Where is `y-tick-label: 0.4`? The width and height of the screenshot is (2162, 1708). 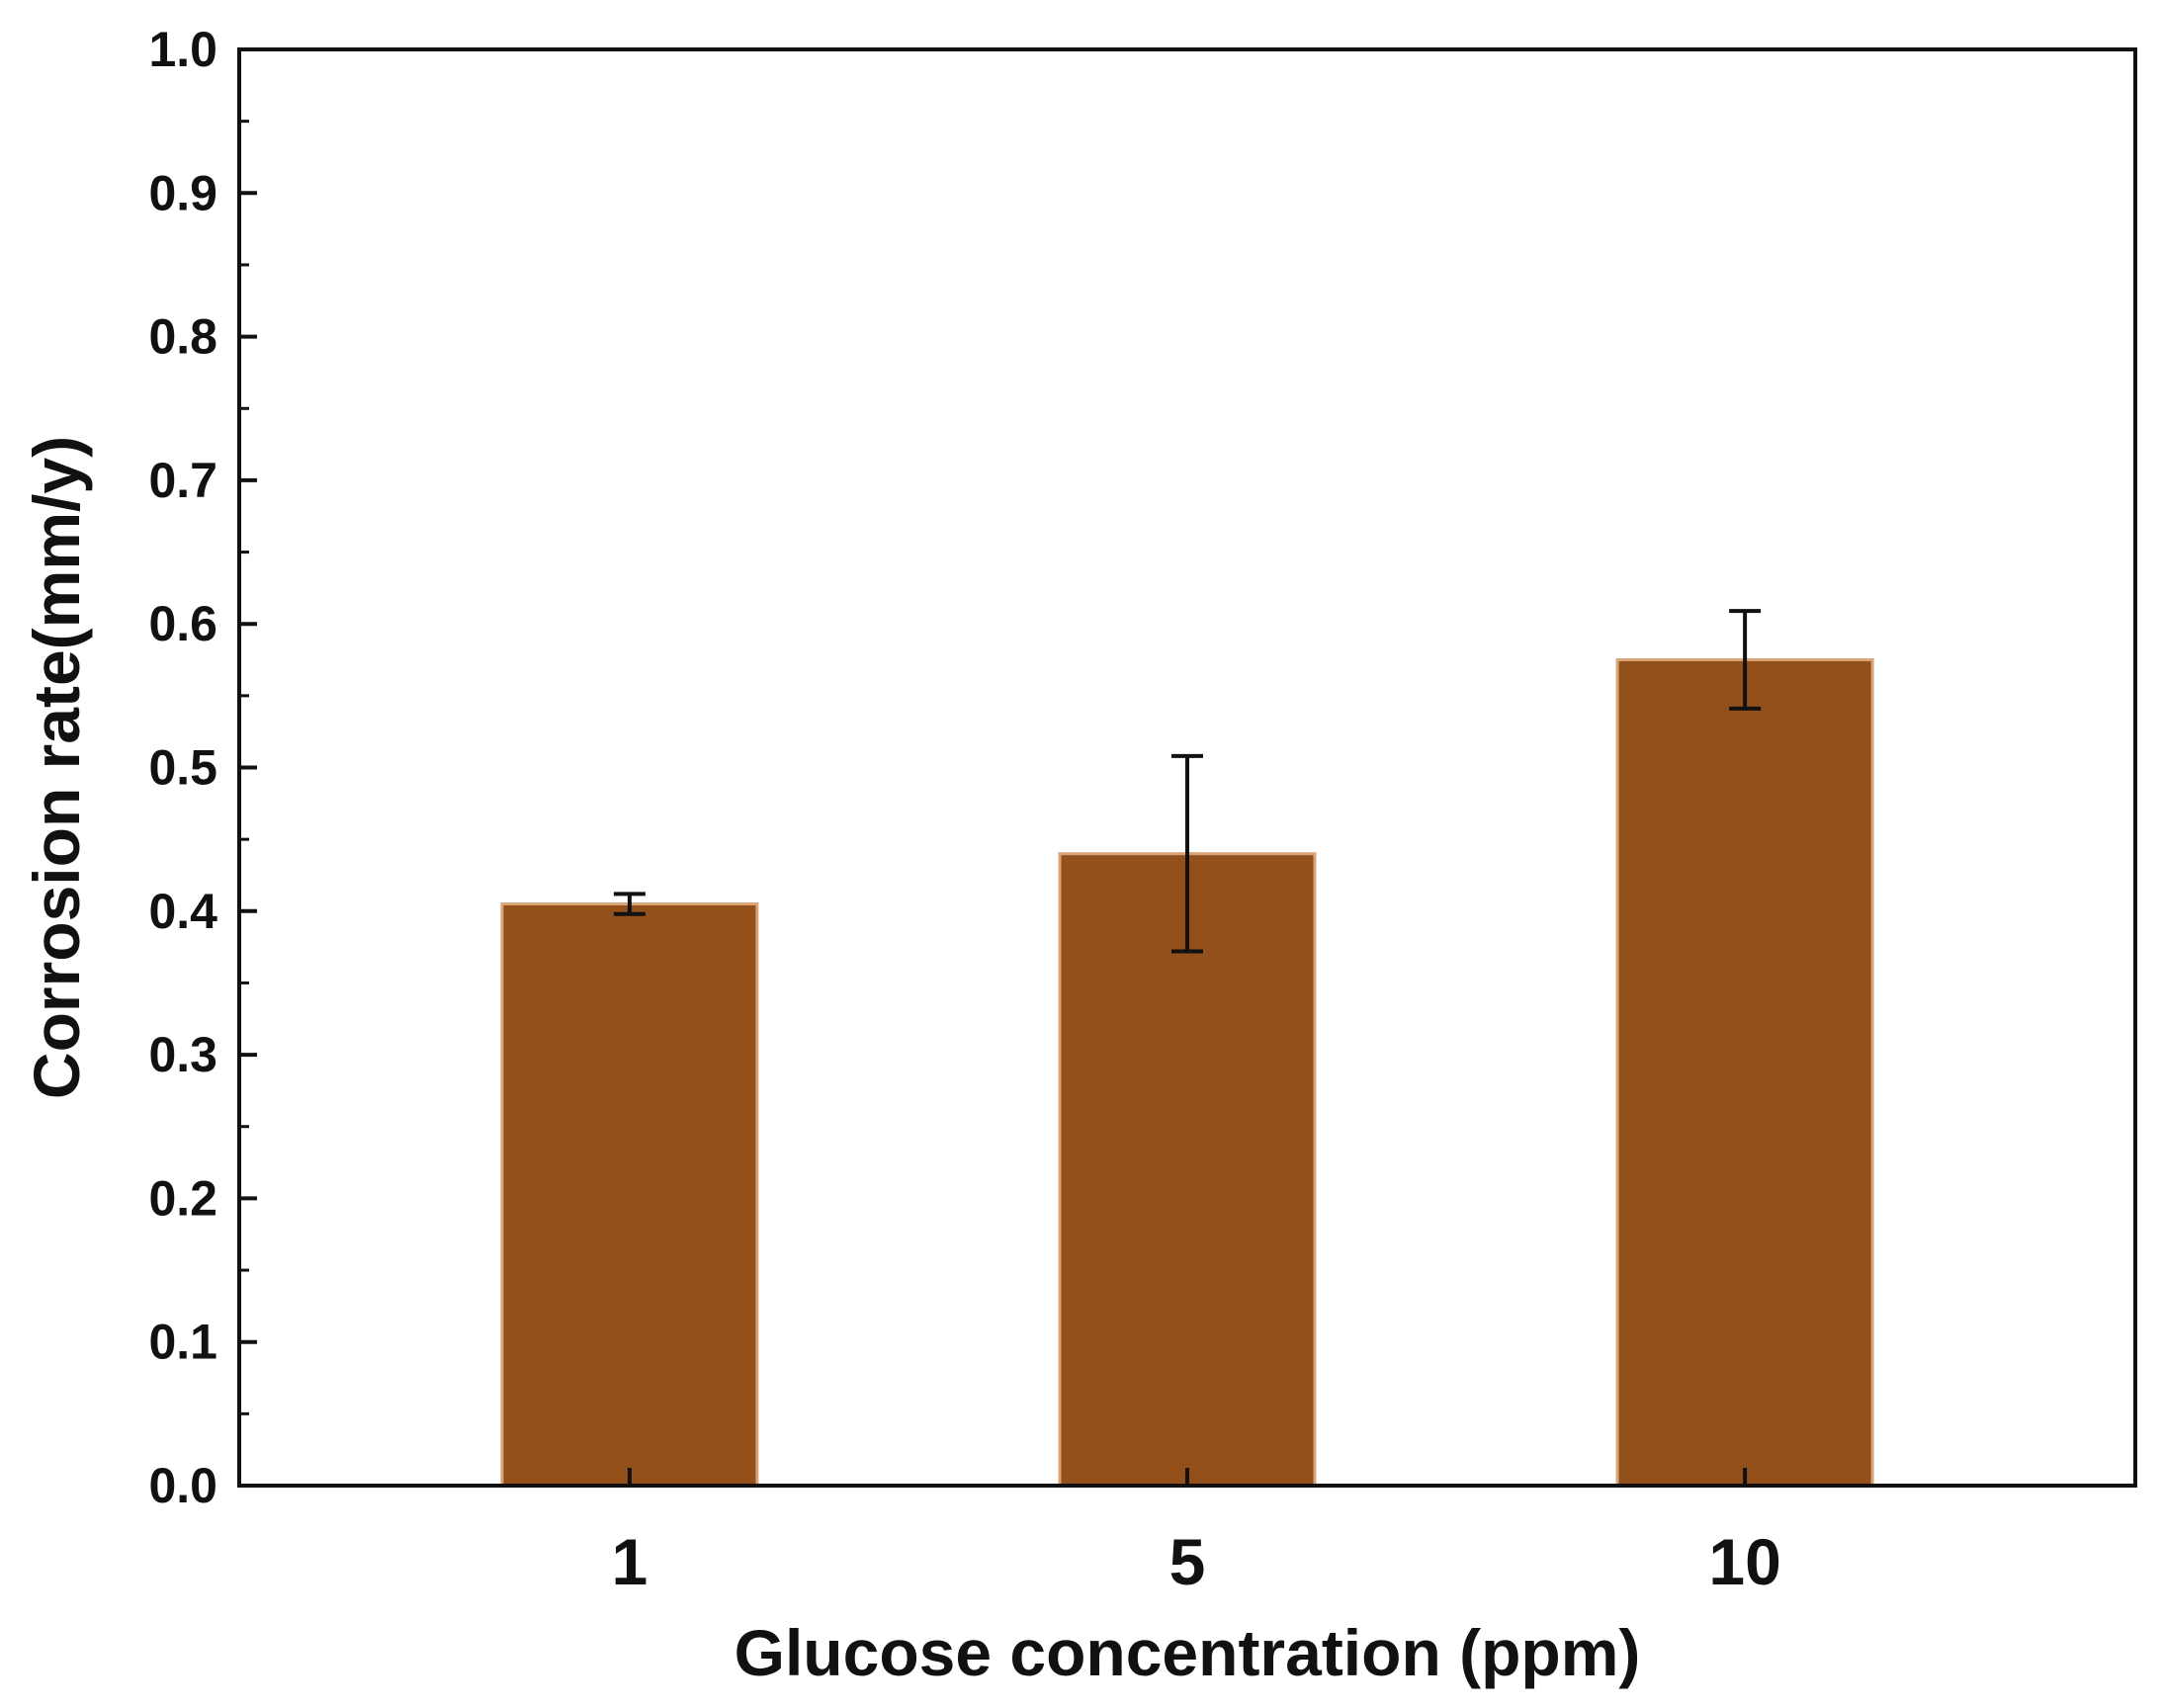 y-tick-label: 0.4 is located at coordinates (182, 911).